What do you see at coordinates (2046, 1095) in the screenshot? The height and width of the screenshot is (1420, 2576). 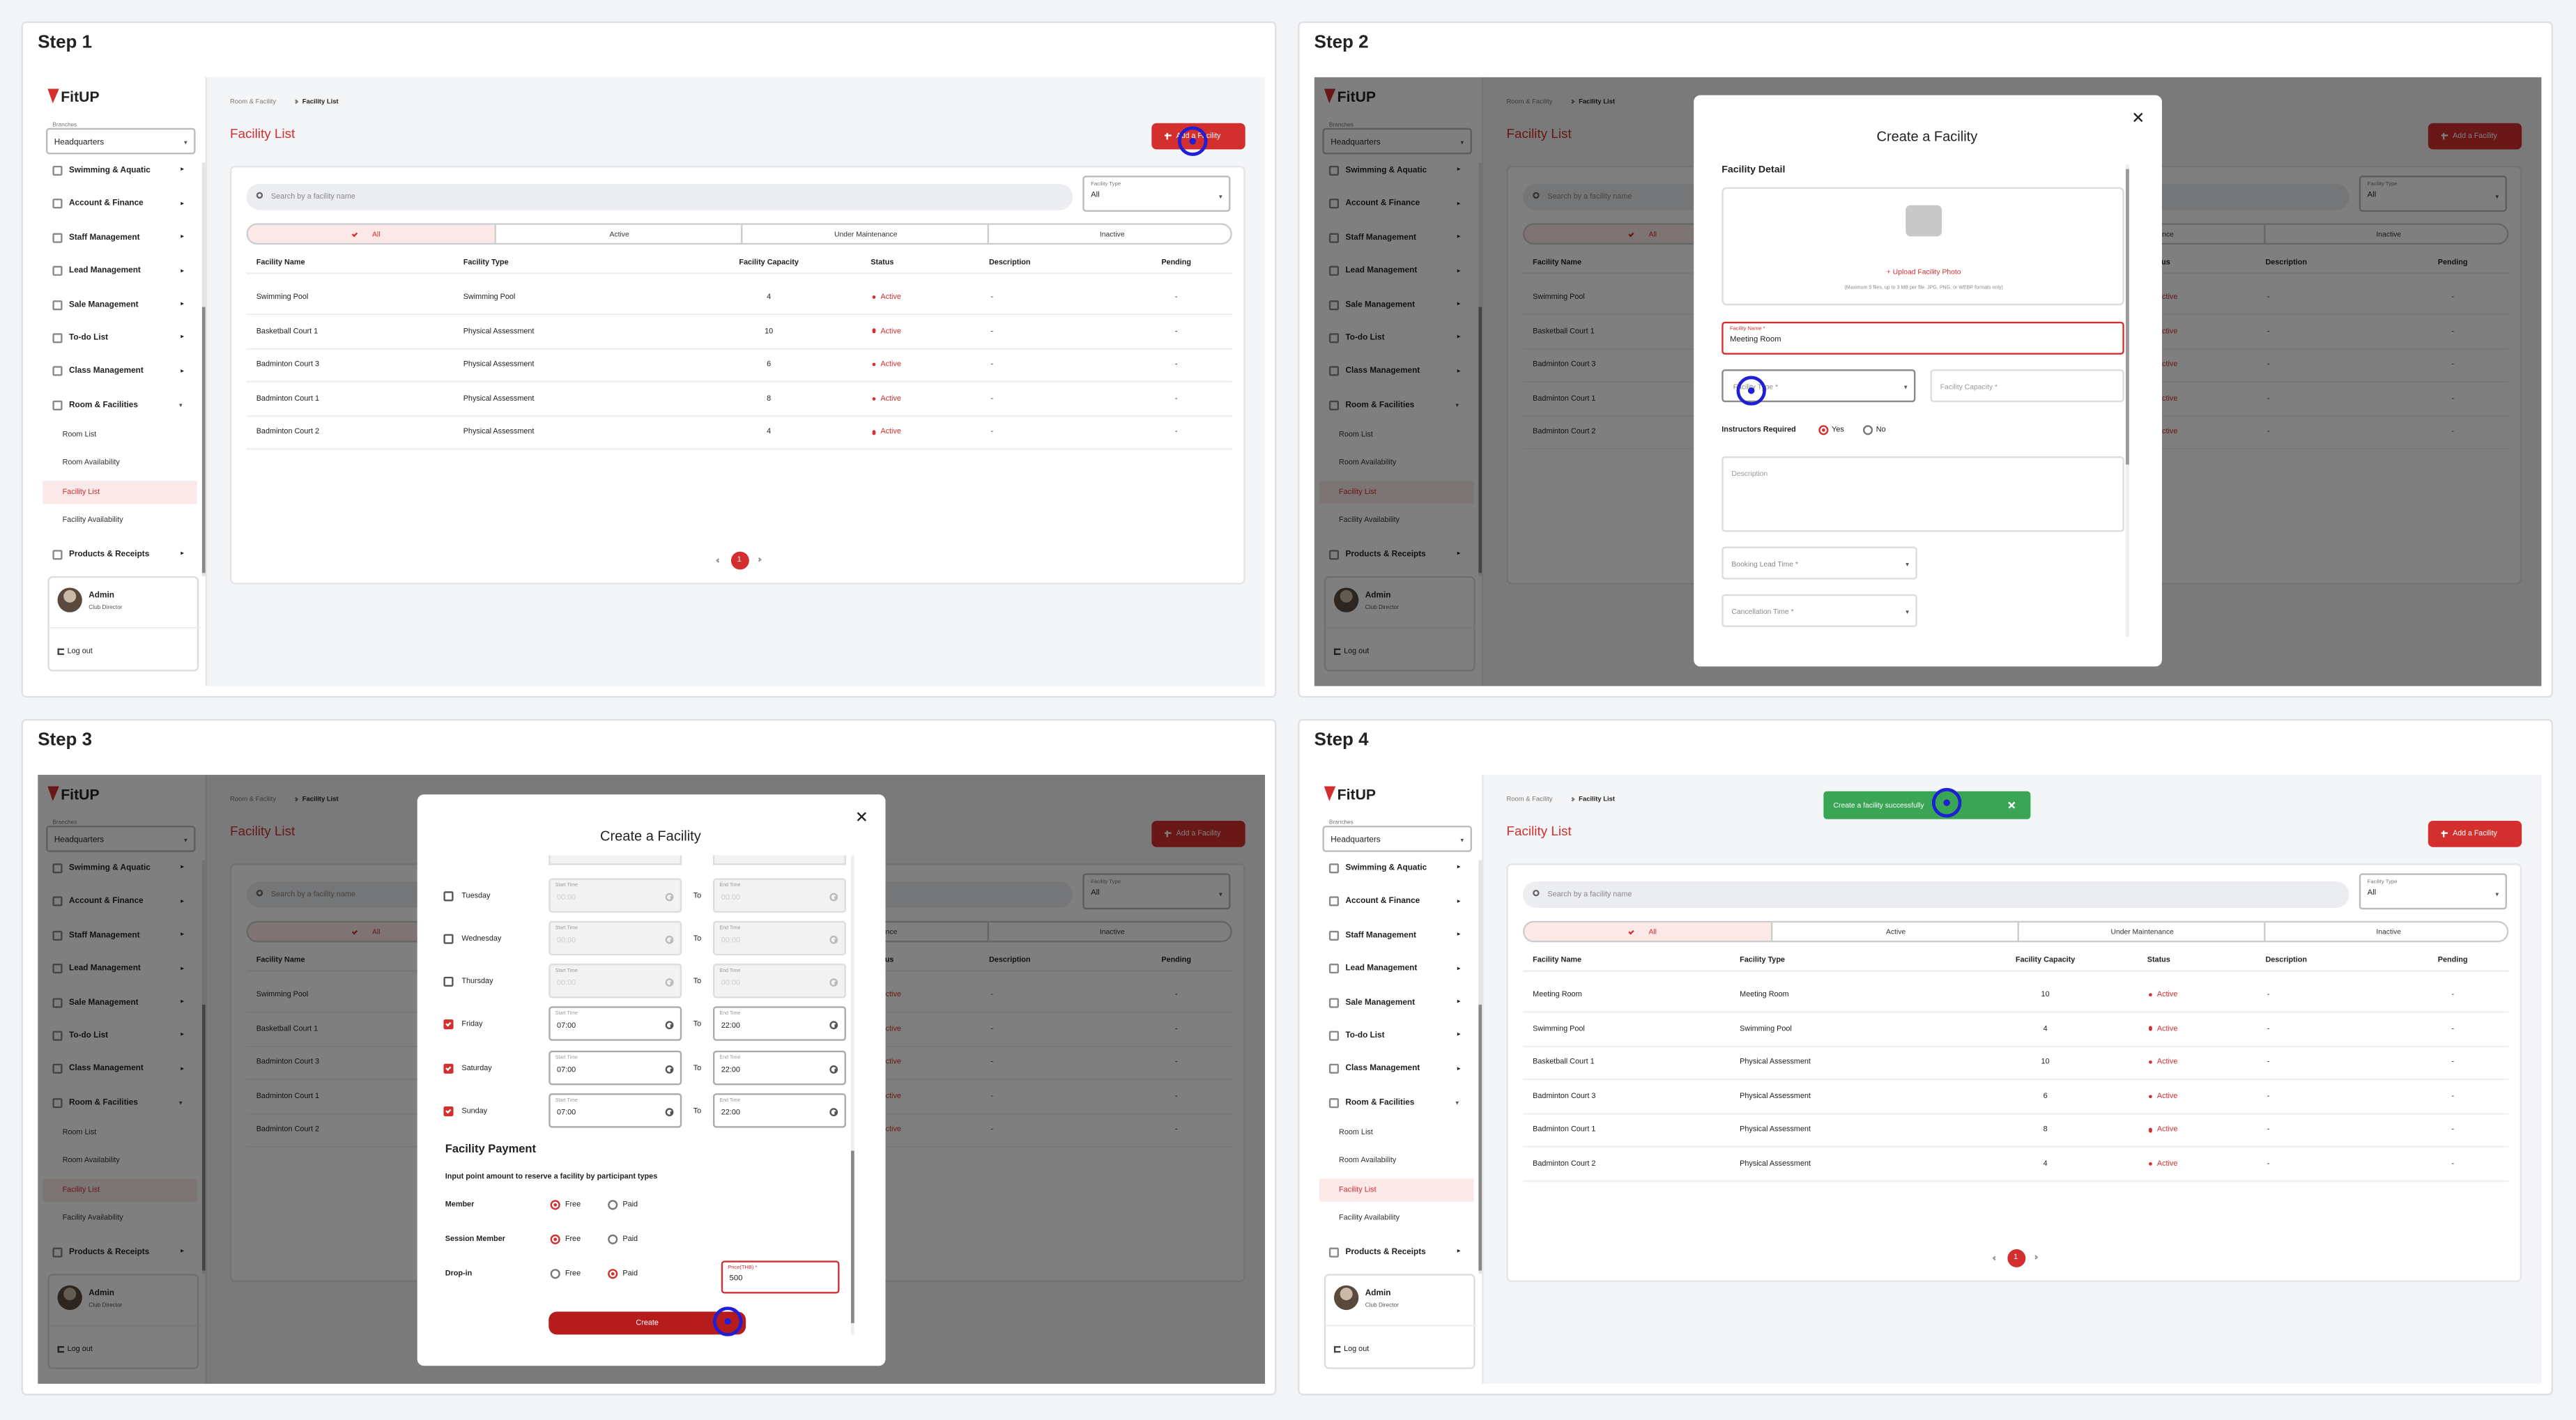 I see `cell: 6` at bounding box center [2046, 1095].